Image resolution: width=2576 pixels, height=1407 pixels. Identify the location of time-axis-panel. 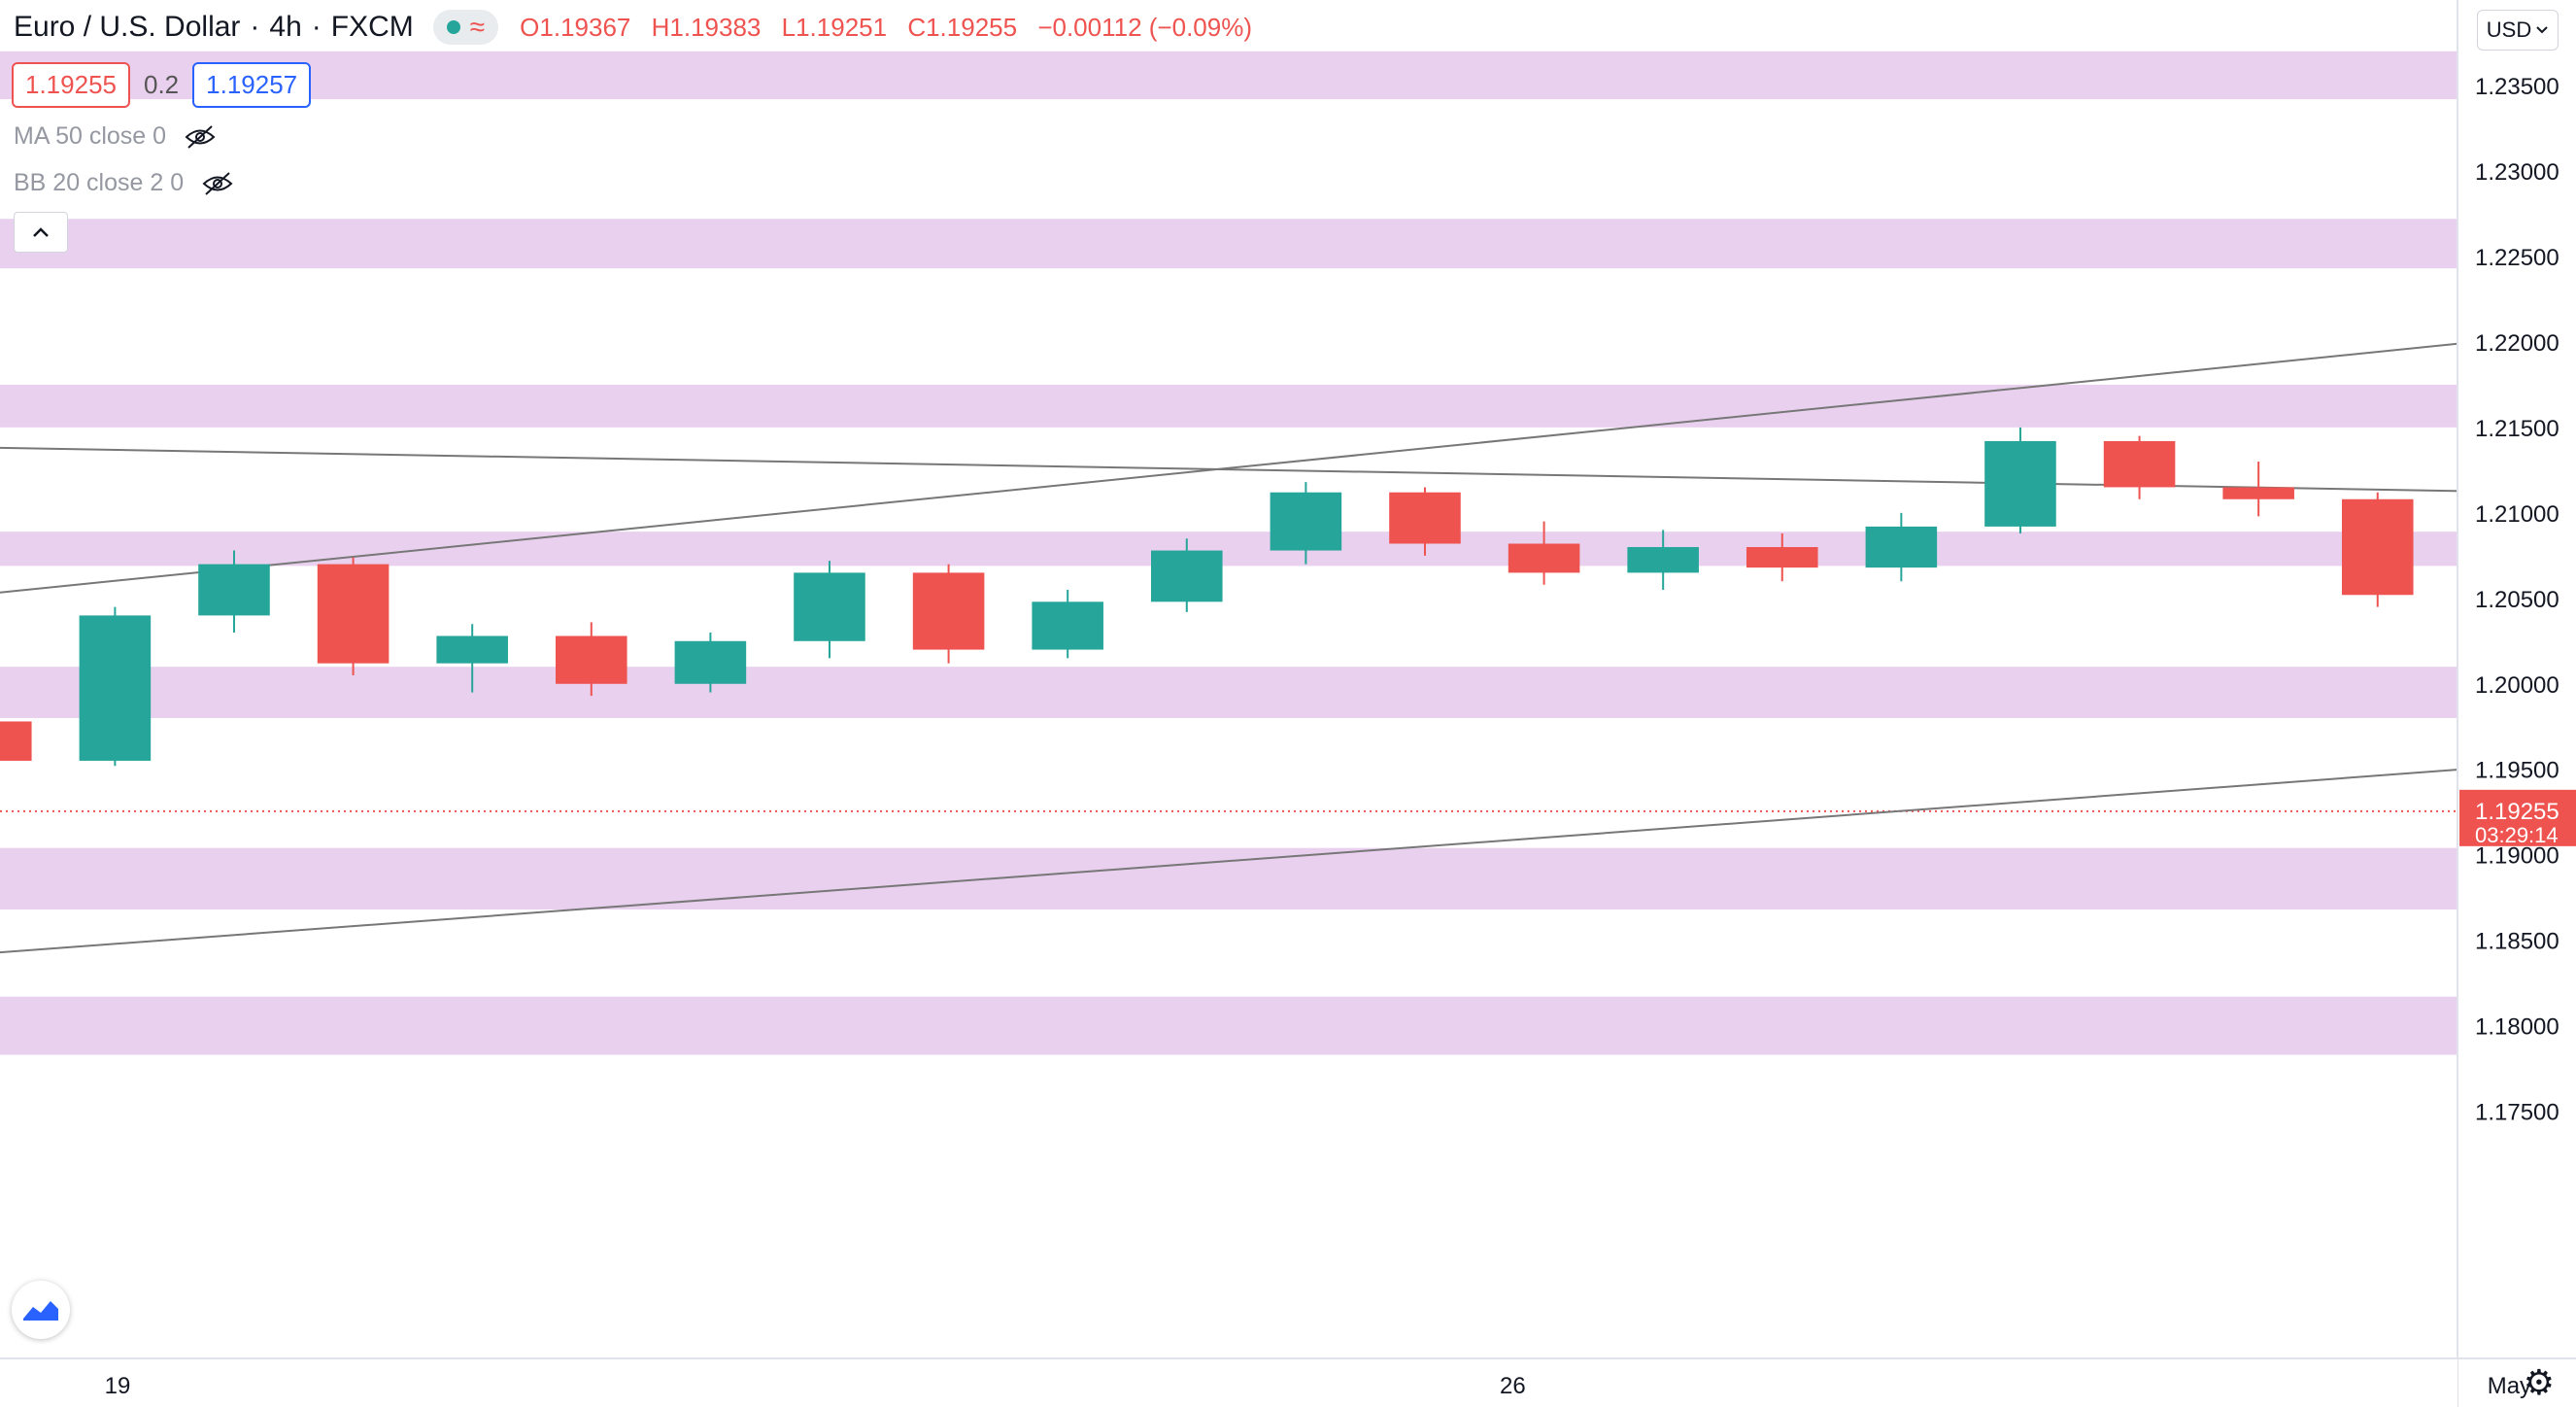
(1228, 1383).